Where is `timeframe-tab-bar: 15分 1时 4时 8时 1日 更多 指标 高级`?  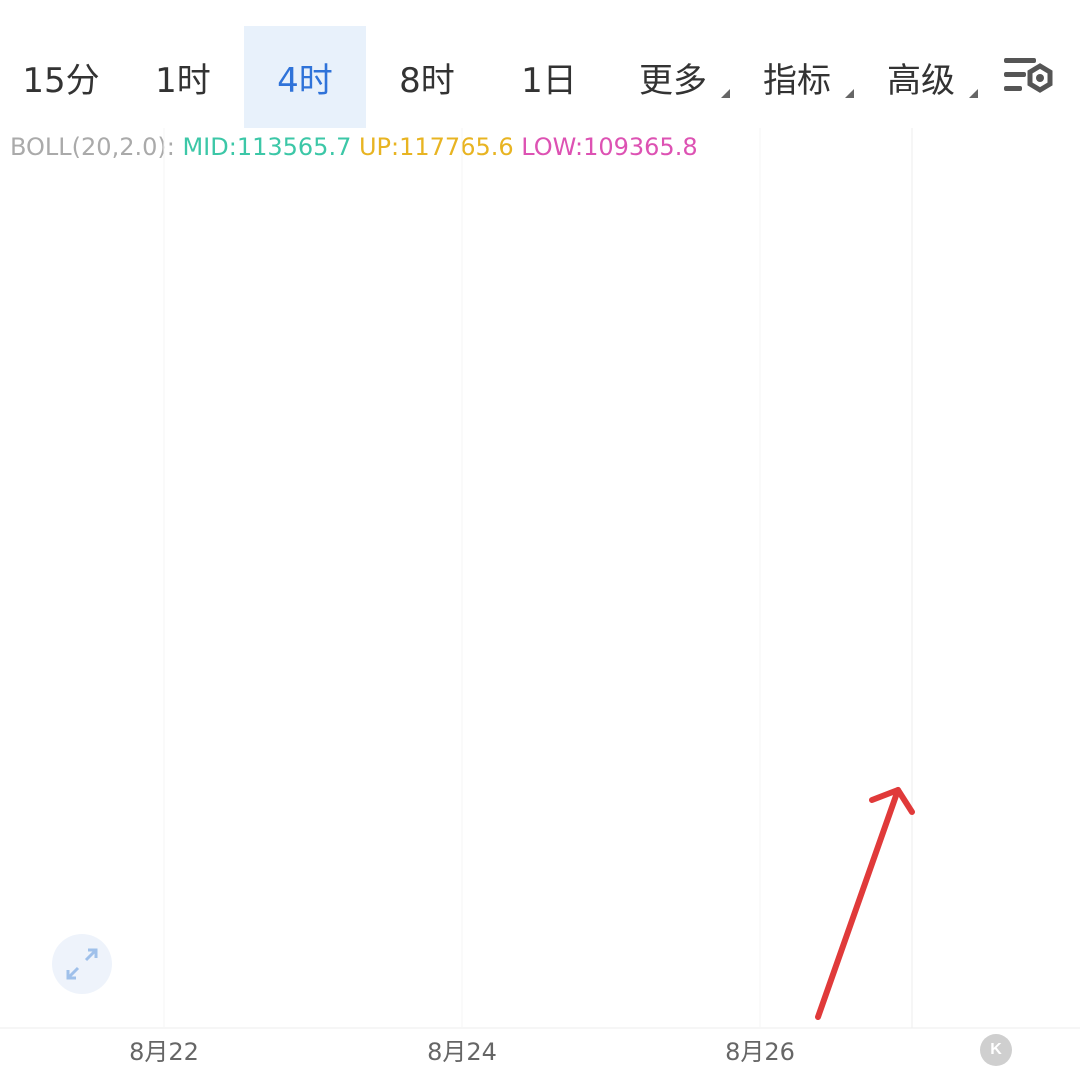
timeframe-tab-bar: 15分 1时 4时 8时 1日 更多 指标 高级 is located at coordinates (540, 64).